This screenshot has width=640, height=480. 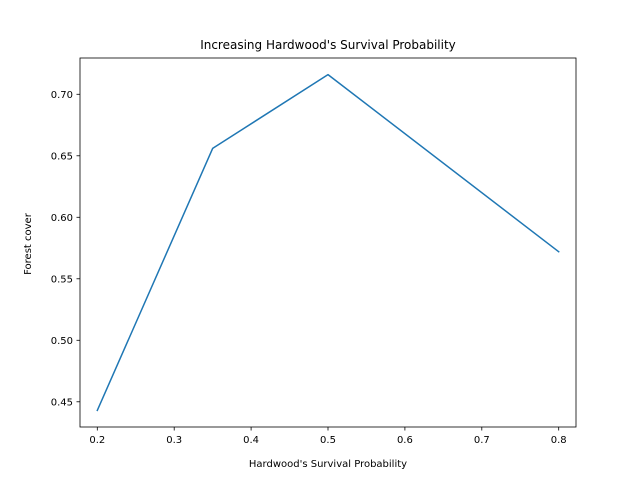 What do you see at coordinates (174, 440) in the screenshot?
I see `x-tick-label: 0.3` at bounding box center [174, 440].